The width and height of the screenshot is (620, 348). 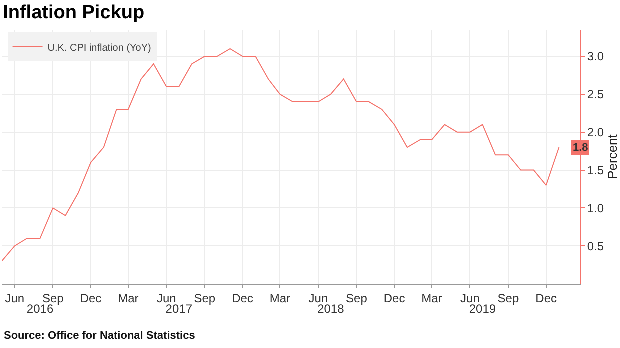 I want to click on x-tick-label: Jun, so click(x=15, y=298).